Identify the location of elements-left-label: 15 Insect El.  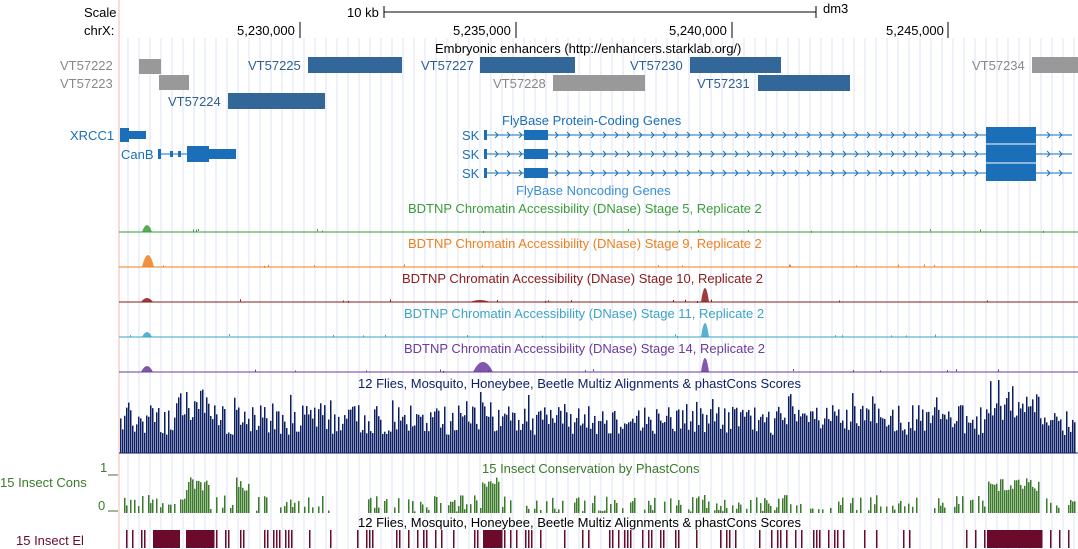
(50, 540).